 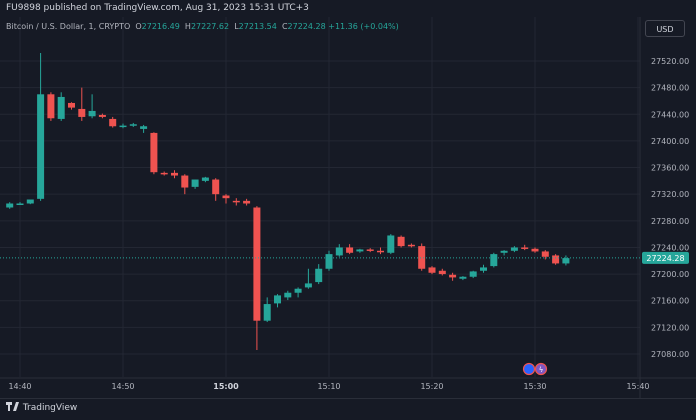 I want to click on bottom-bar, so click(x=348, y=409).